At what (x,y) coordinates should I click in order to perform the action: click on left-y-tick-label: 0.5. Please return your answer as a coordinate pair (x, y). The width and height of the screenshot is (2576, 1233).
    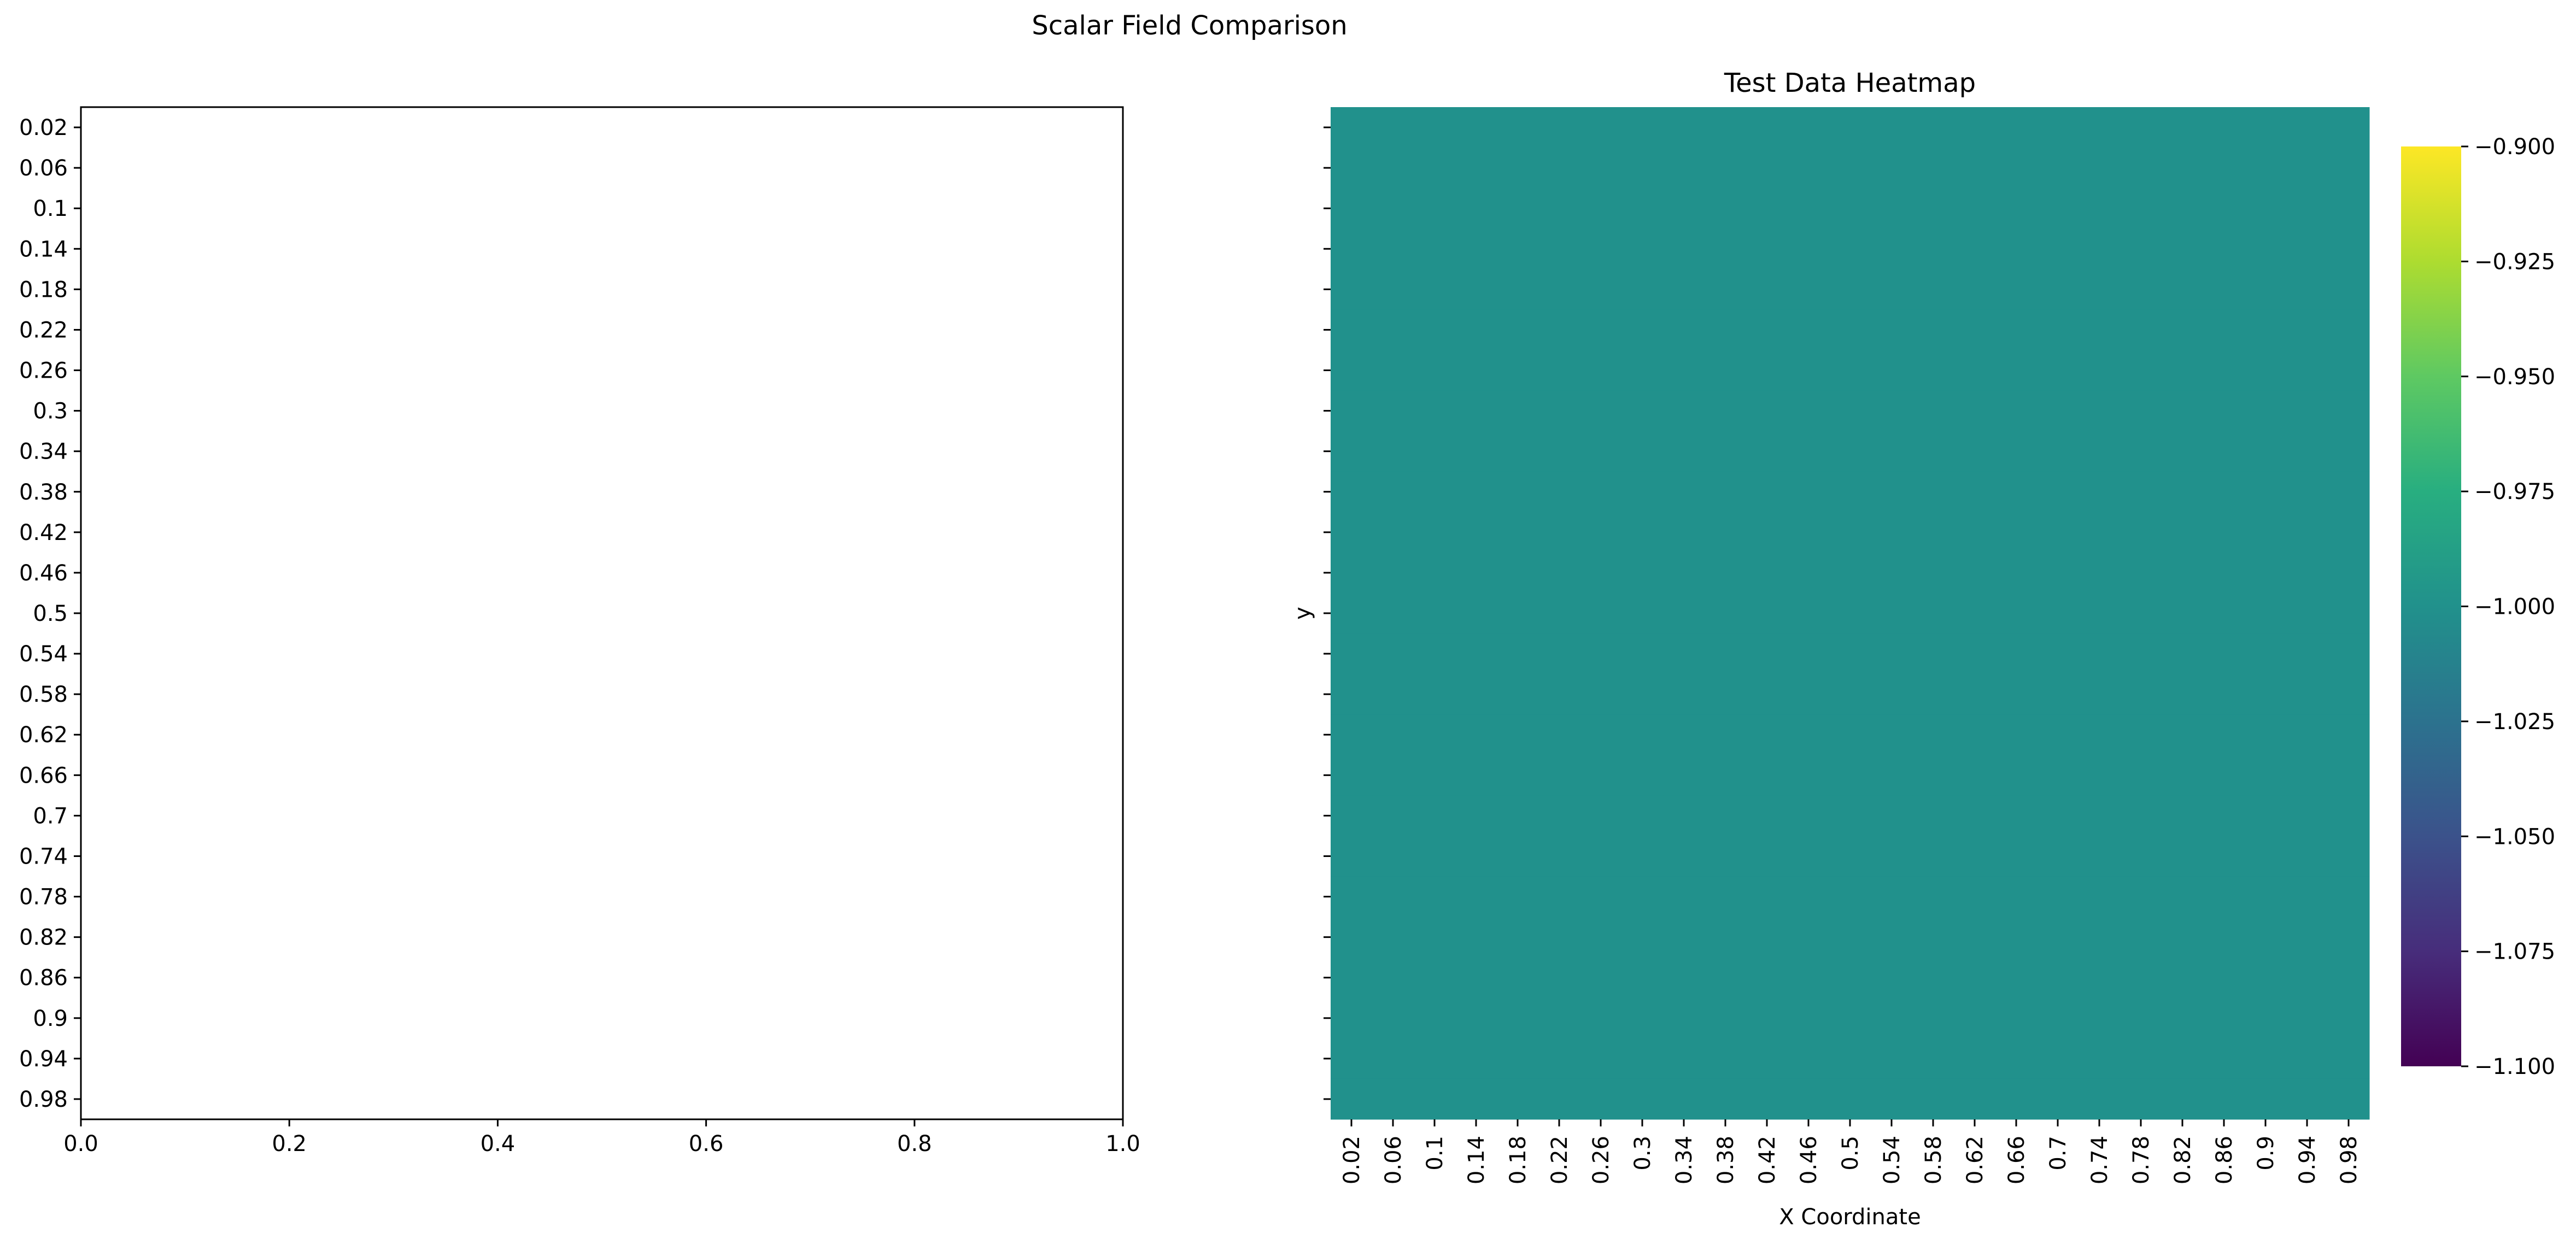
    Looking at the image, I should click on (51, 613).